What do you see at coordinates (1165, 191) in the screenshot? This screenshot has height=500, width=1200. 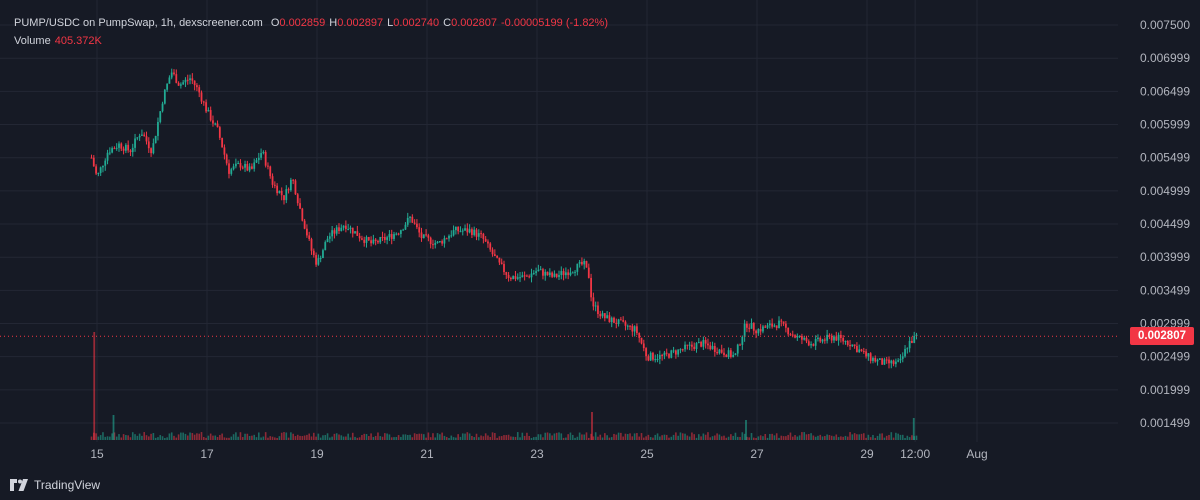 I see `price-tick-label: 0.004999` at bounding box center [1165, 191].